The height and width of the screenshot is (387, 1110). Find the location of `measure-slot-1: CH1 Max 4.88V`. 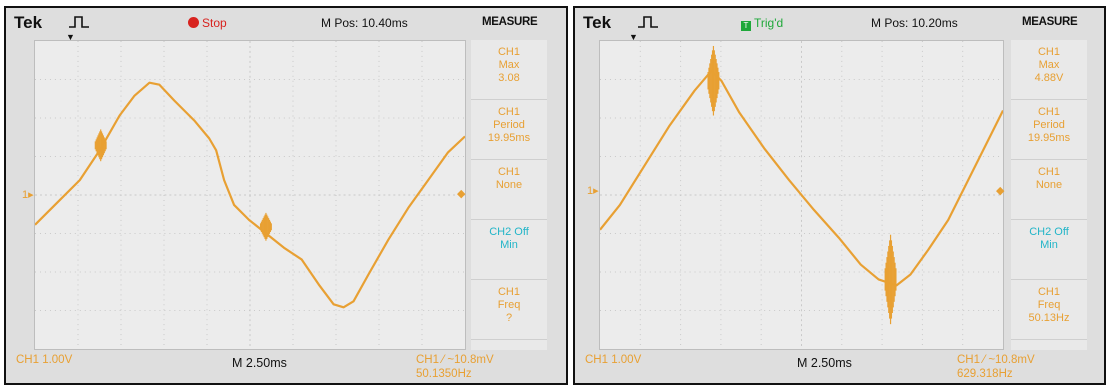

measure-slot-1: CH1 Max 4.88V is located at coordinates (1049, 70).